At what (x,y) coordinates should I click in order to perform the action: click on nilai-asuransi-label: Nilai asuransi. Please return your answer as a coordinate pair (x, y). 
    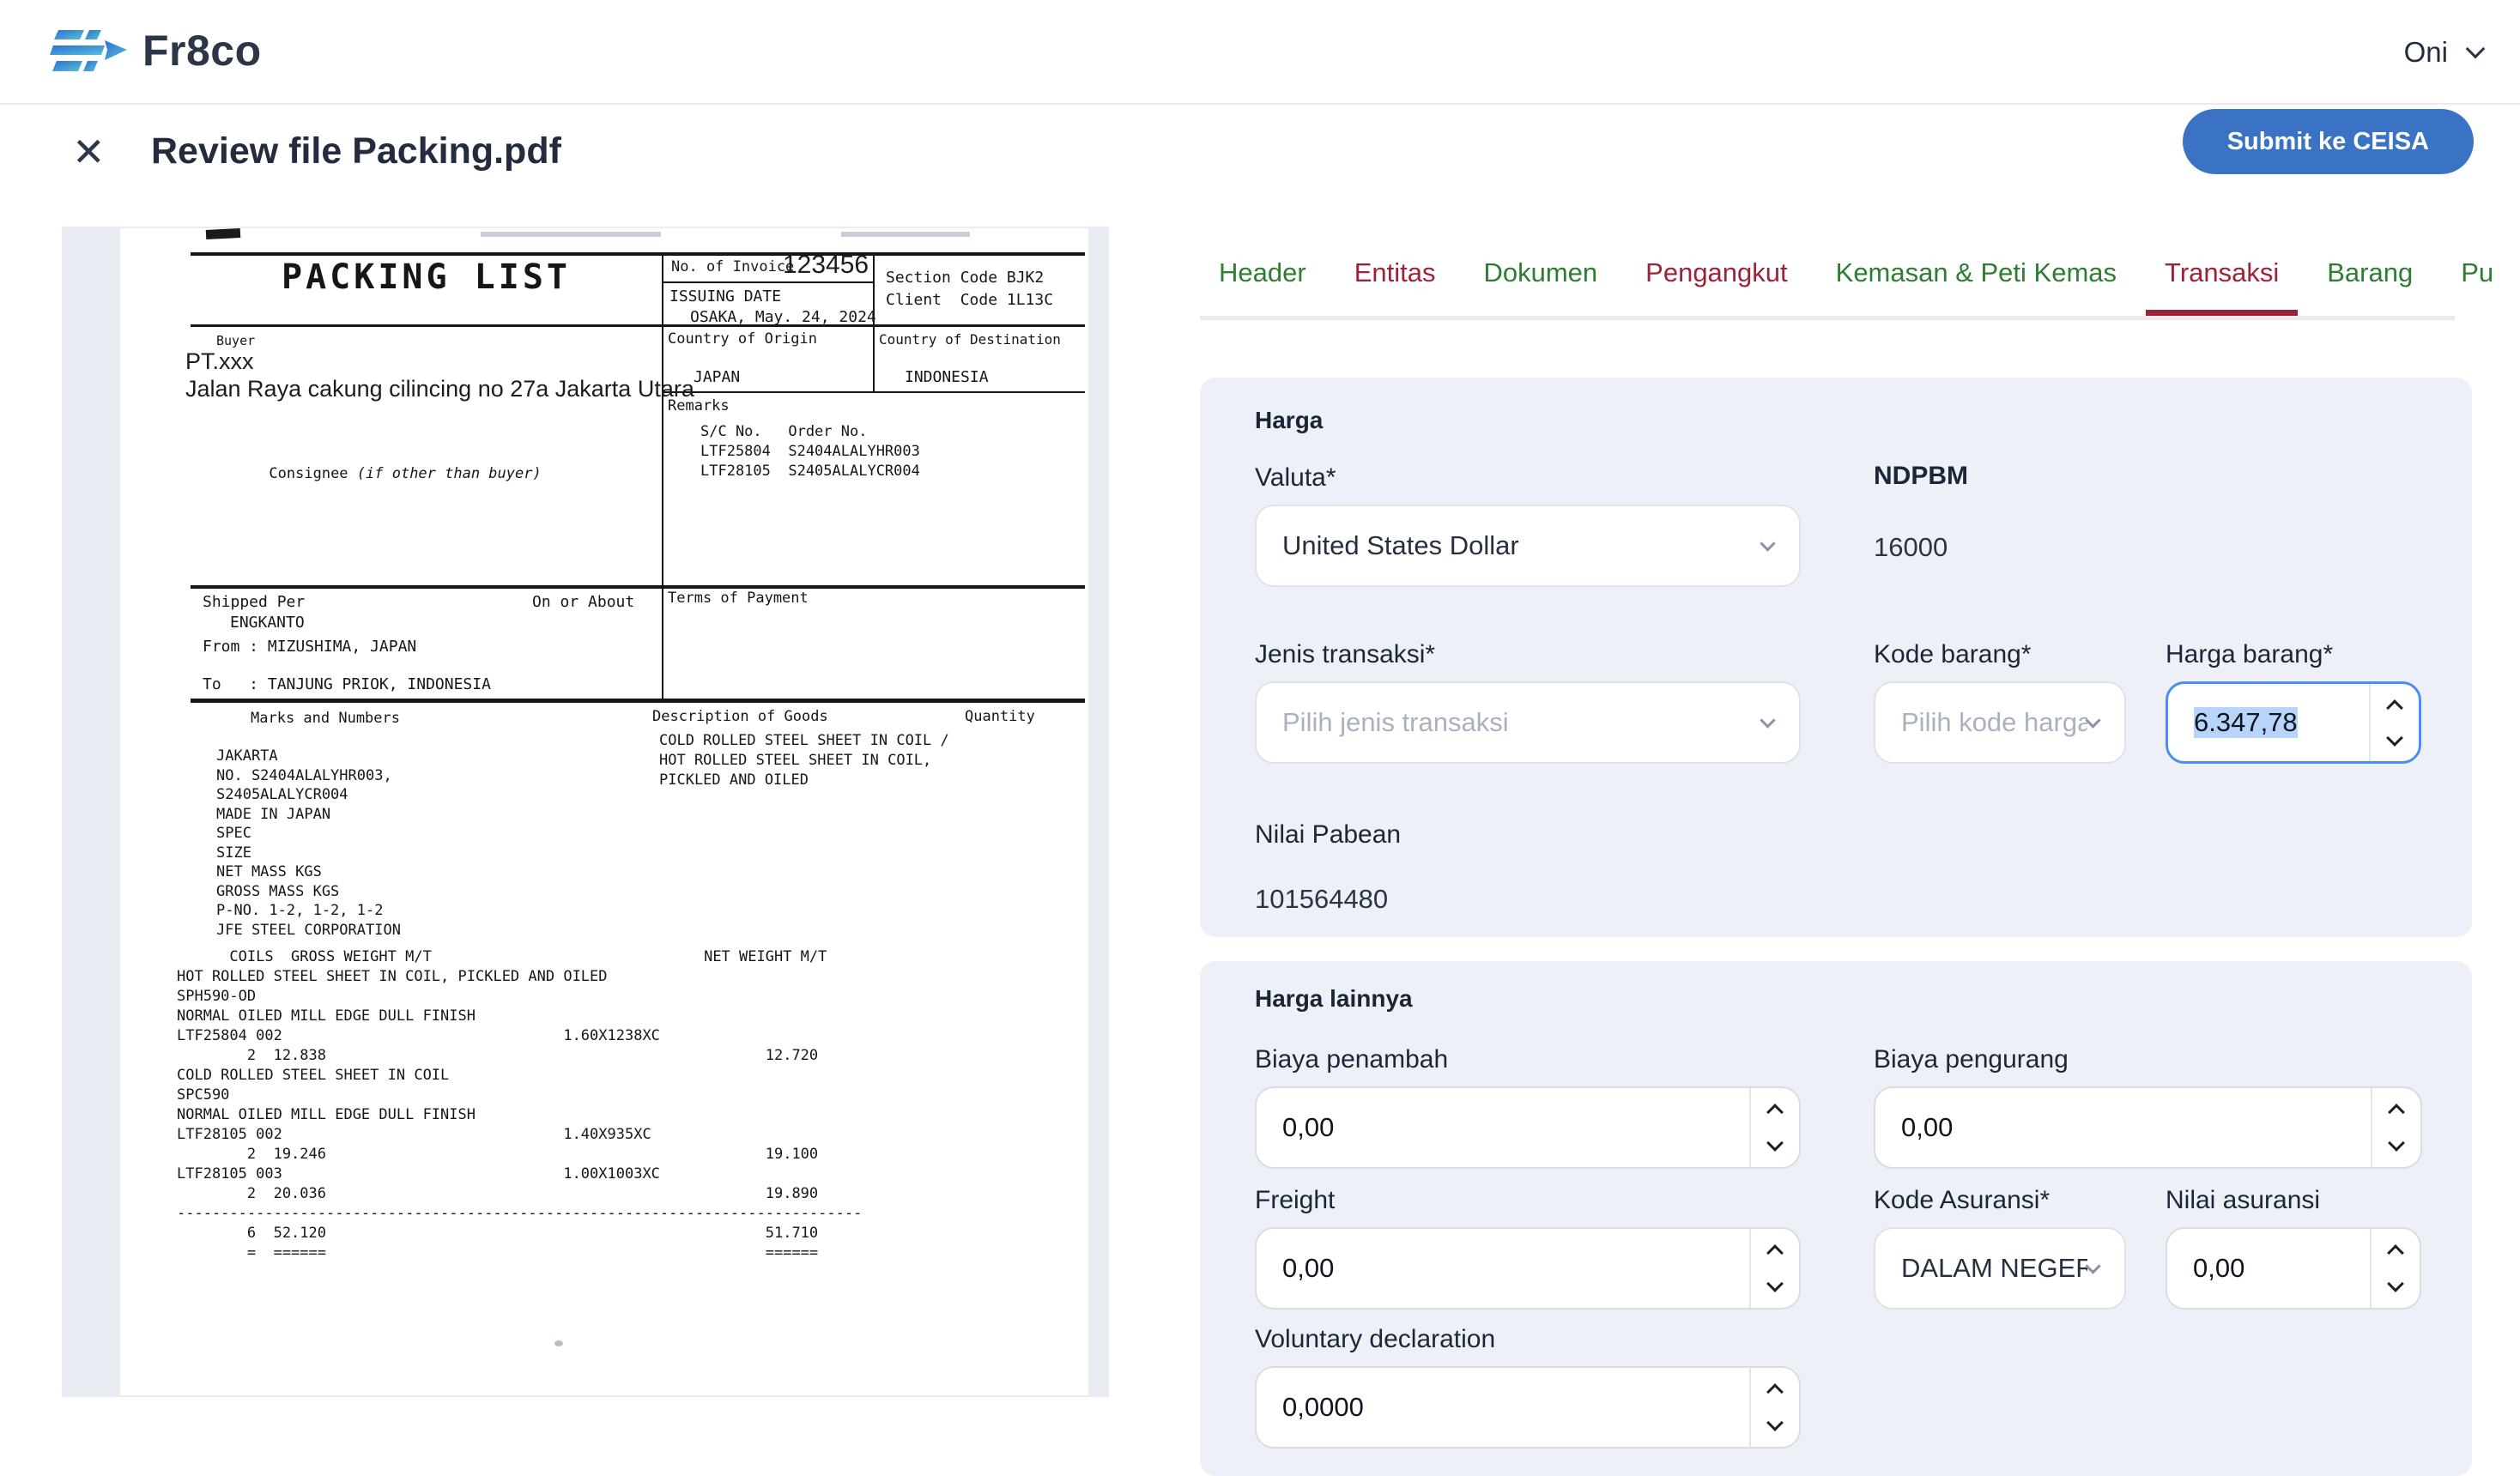
    Looking at the image, I should click on (2244, 1200).